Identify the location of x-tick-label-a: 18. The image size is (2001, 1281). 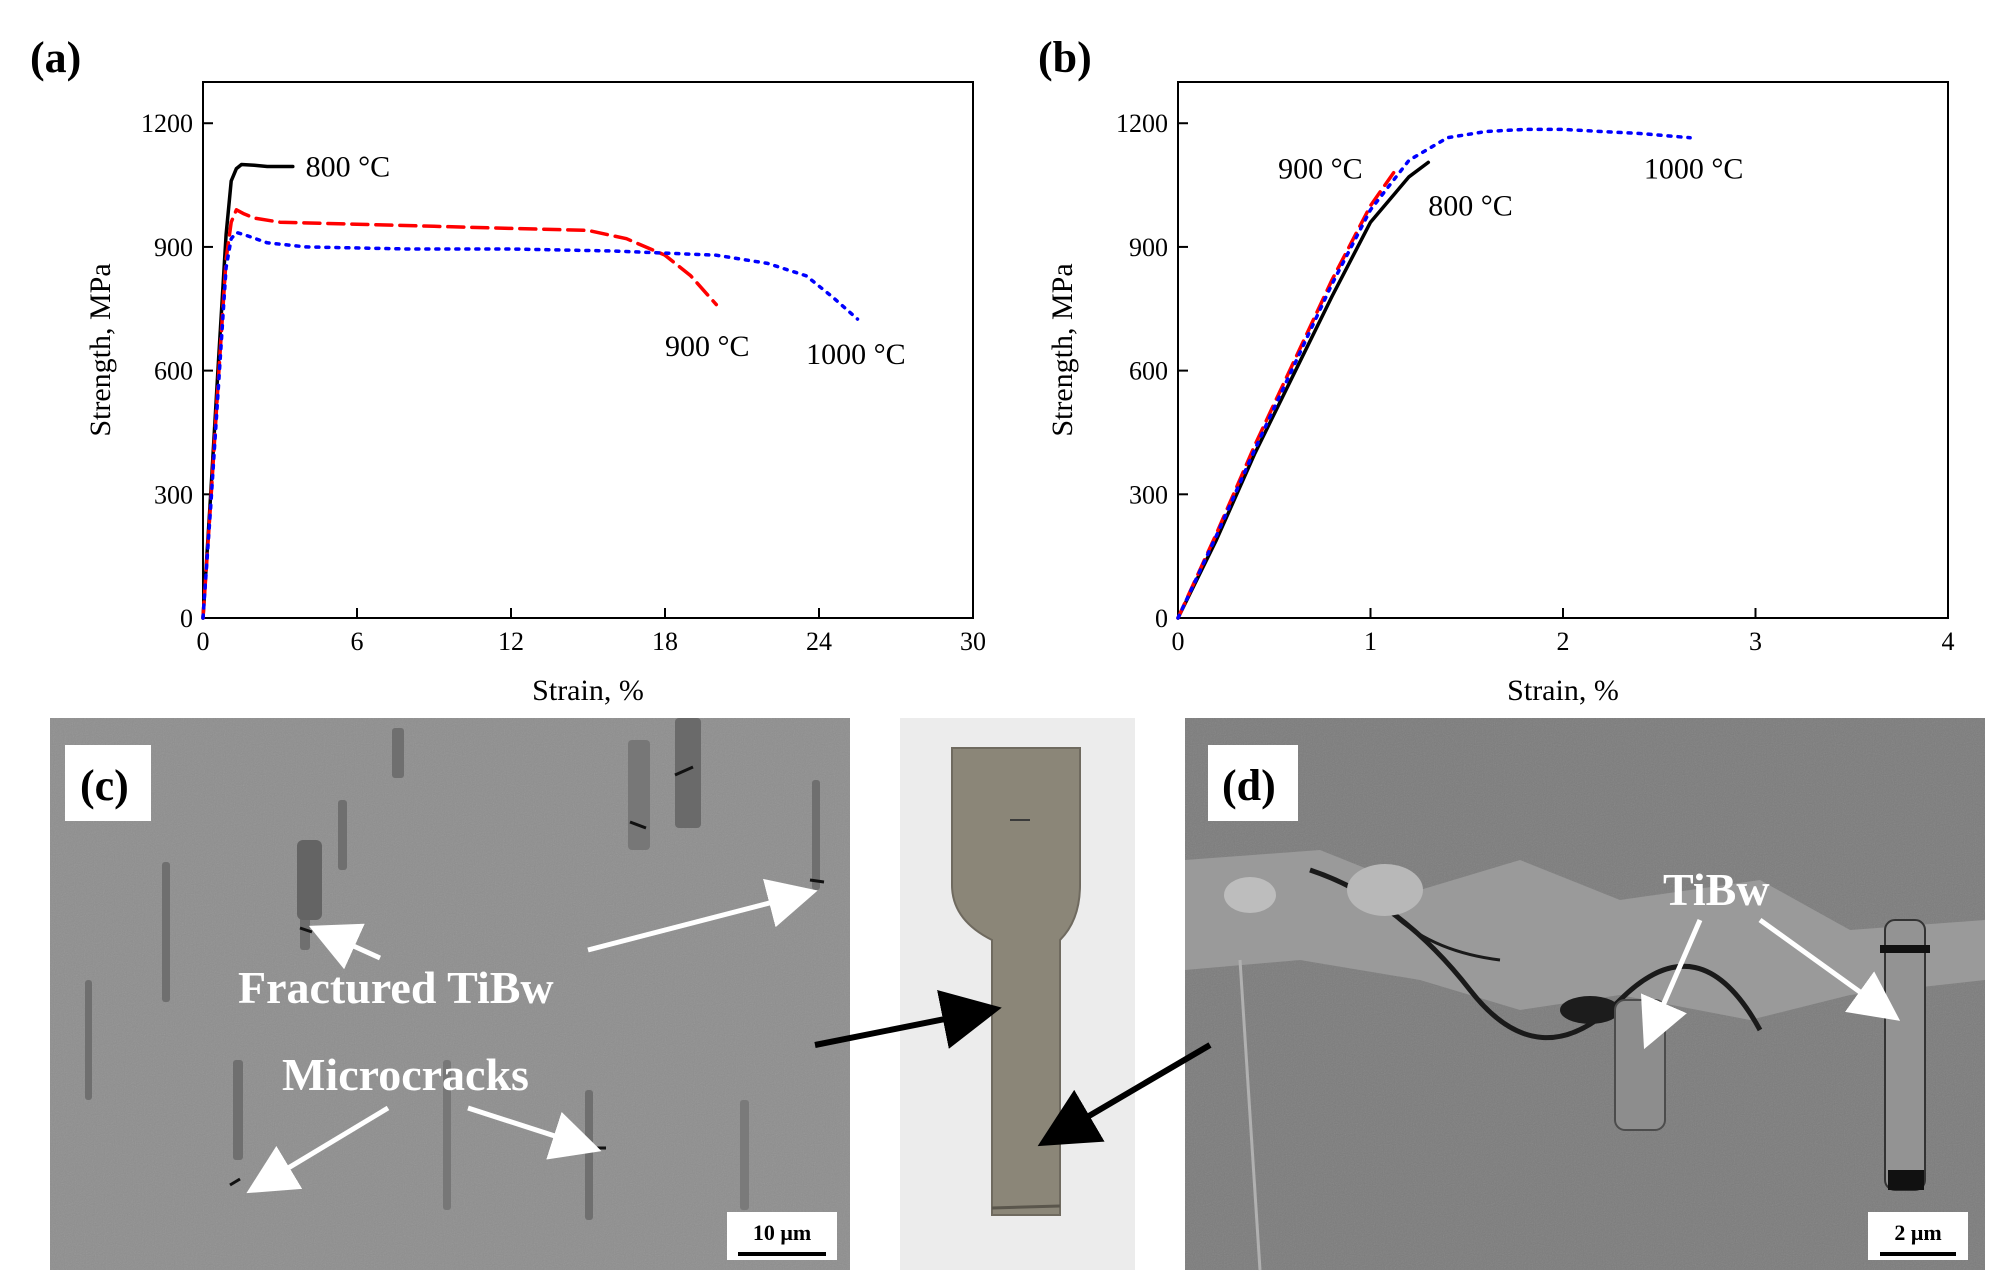
(665, 641).